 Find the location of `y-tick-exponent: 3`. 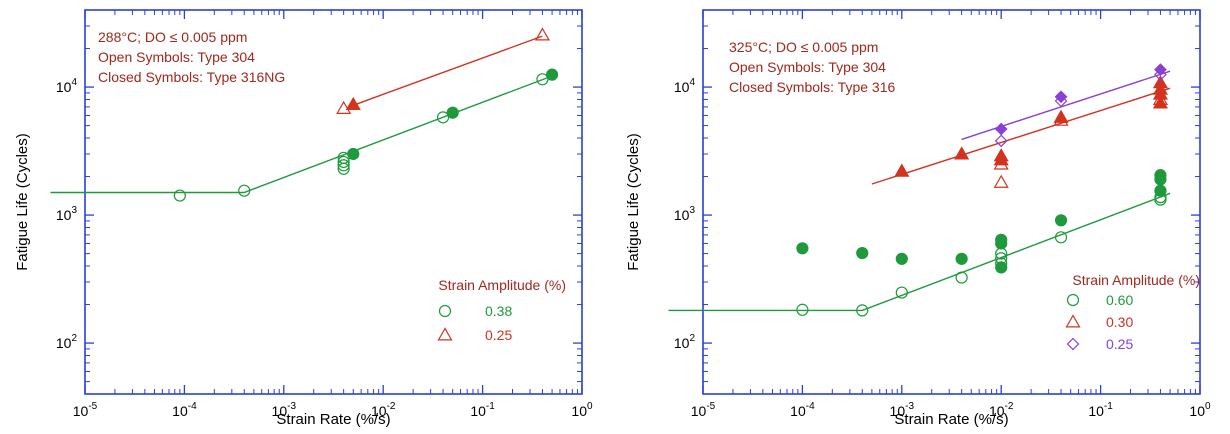

y-tick-exponent: 3 is located at coordinates (74, 210).